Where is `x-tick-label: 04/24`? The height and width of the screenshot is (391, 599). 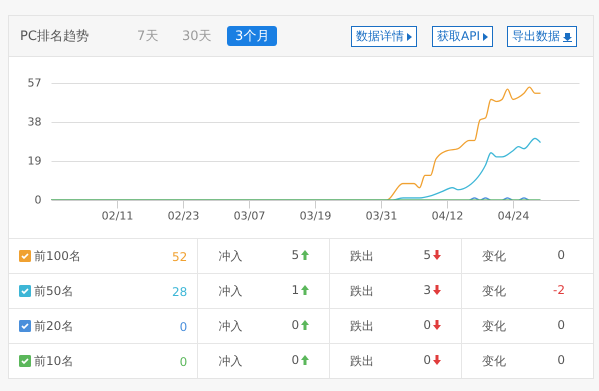 x-tick-label: 04/24 is located at coordinates (514, 216).